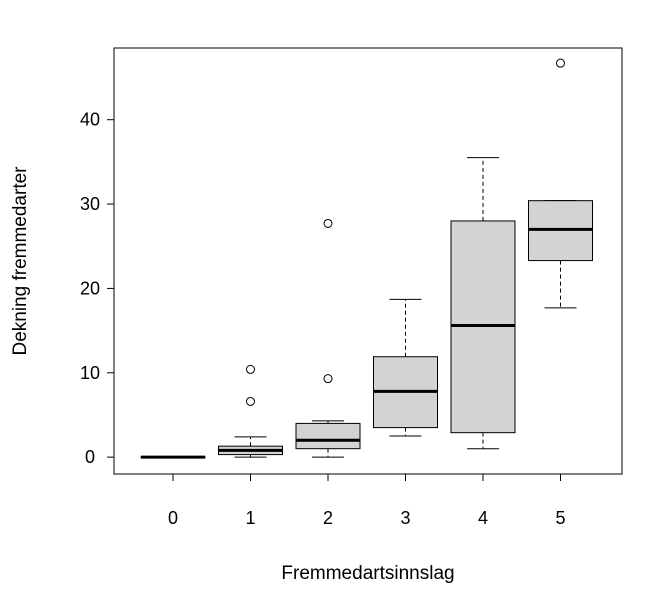  I want to click on x-tick-label: 3, so click(405, 518).